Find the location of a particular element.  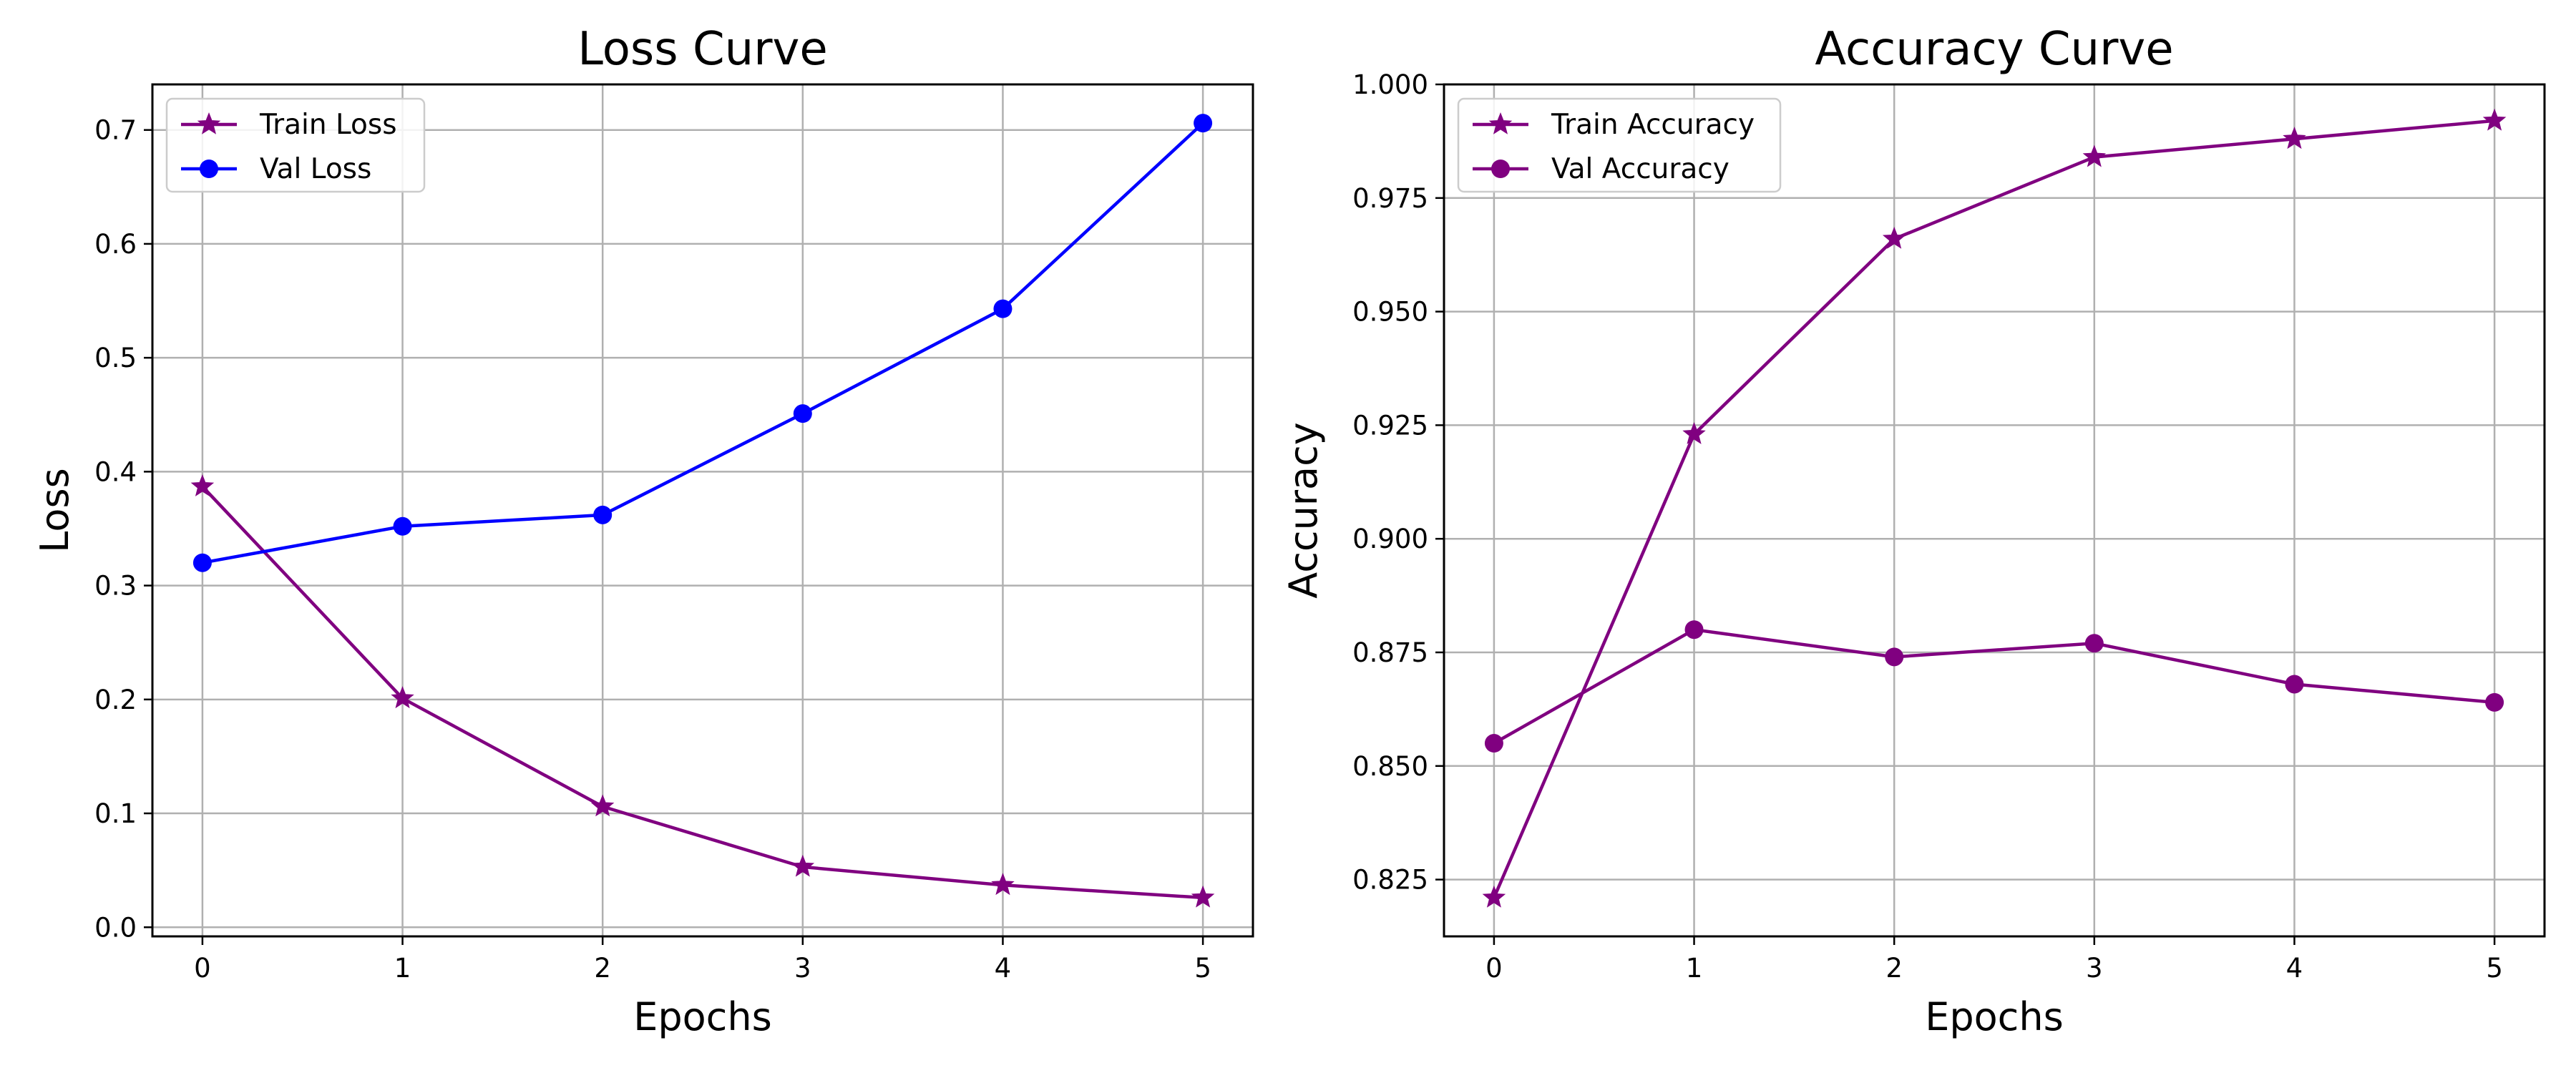

loss-x-axis-label: Epochs is located at coordinates (702, 1017).